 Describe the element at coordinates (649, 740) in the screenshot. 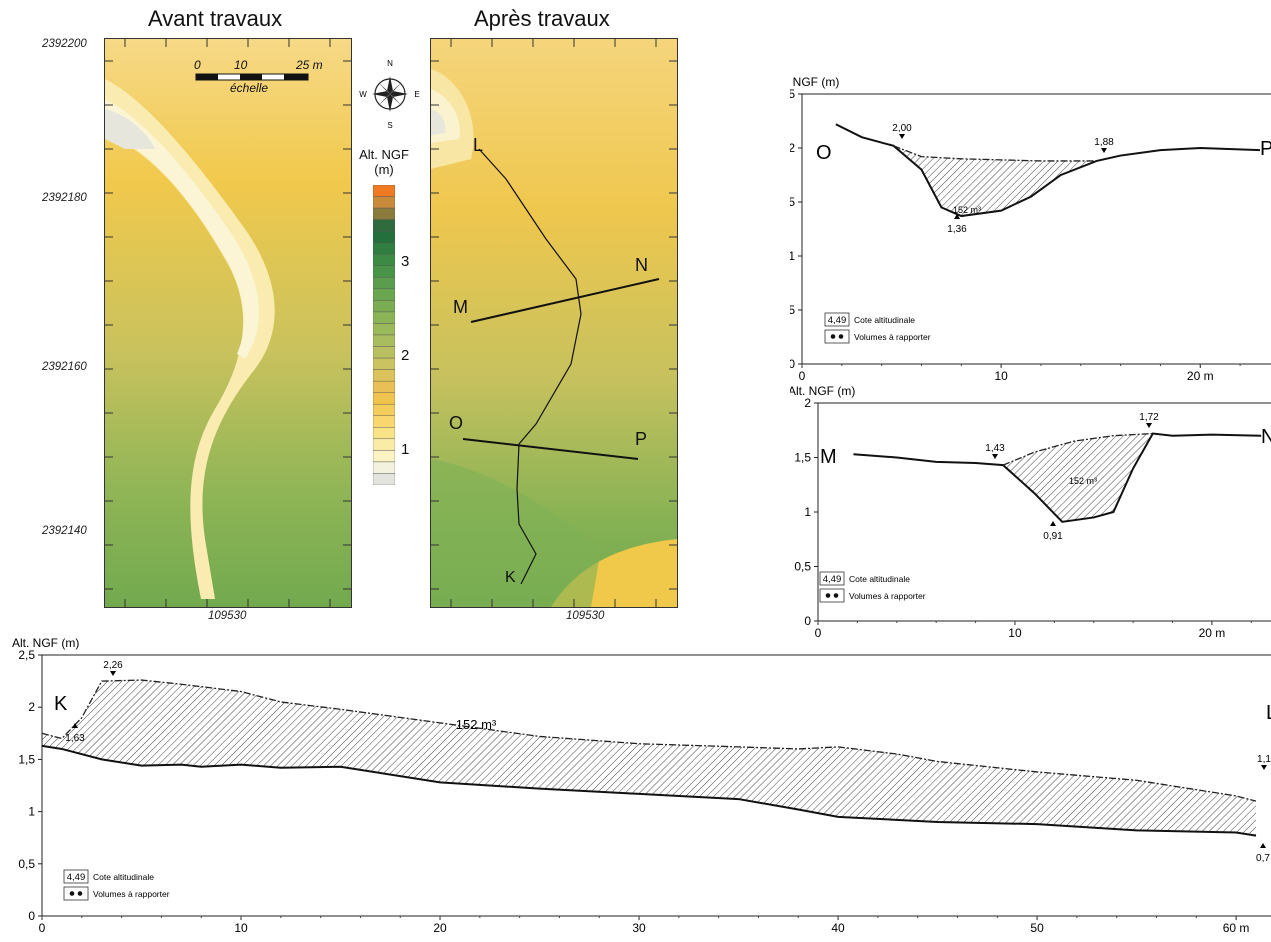

I see `target-profile-line` at that location.